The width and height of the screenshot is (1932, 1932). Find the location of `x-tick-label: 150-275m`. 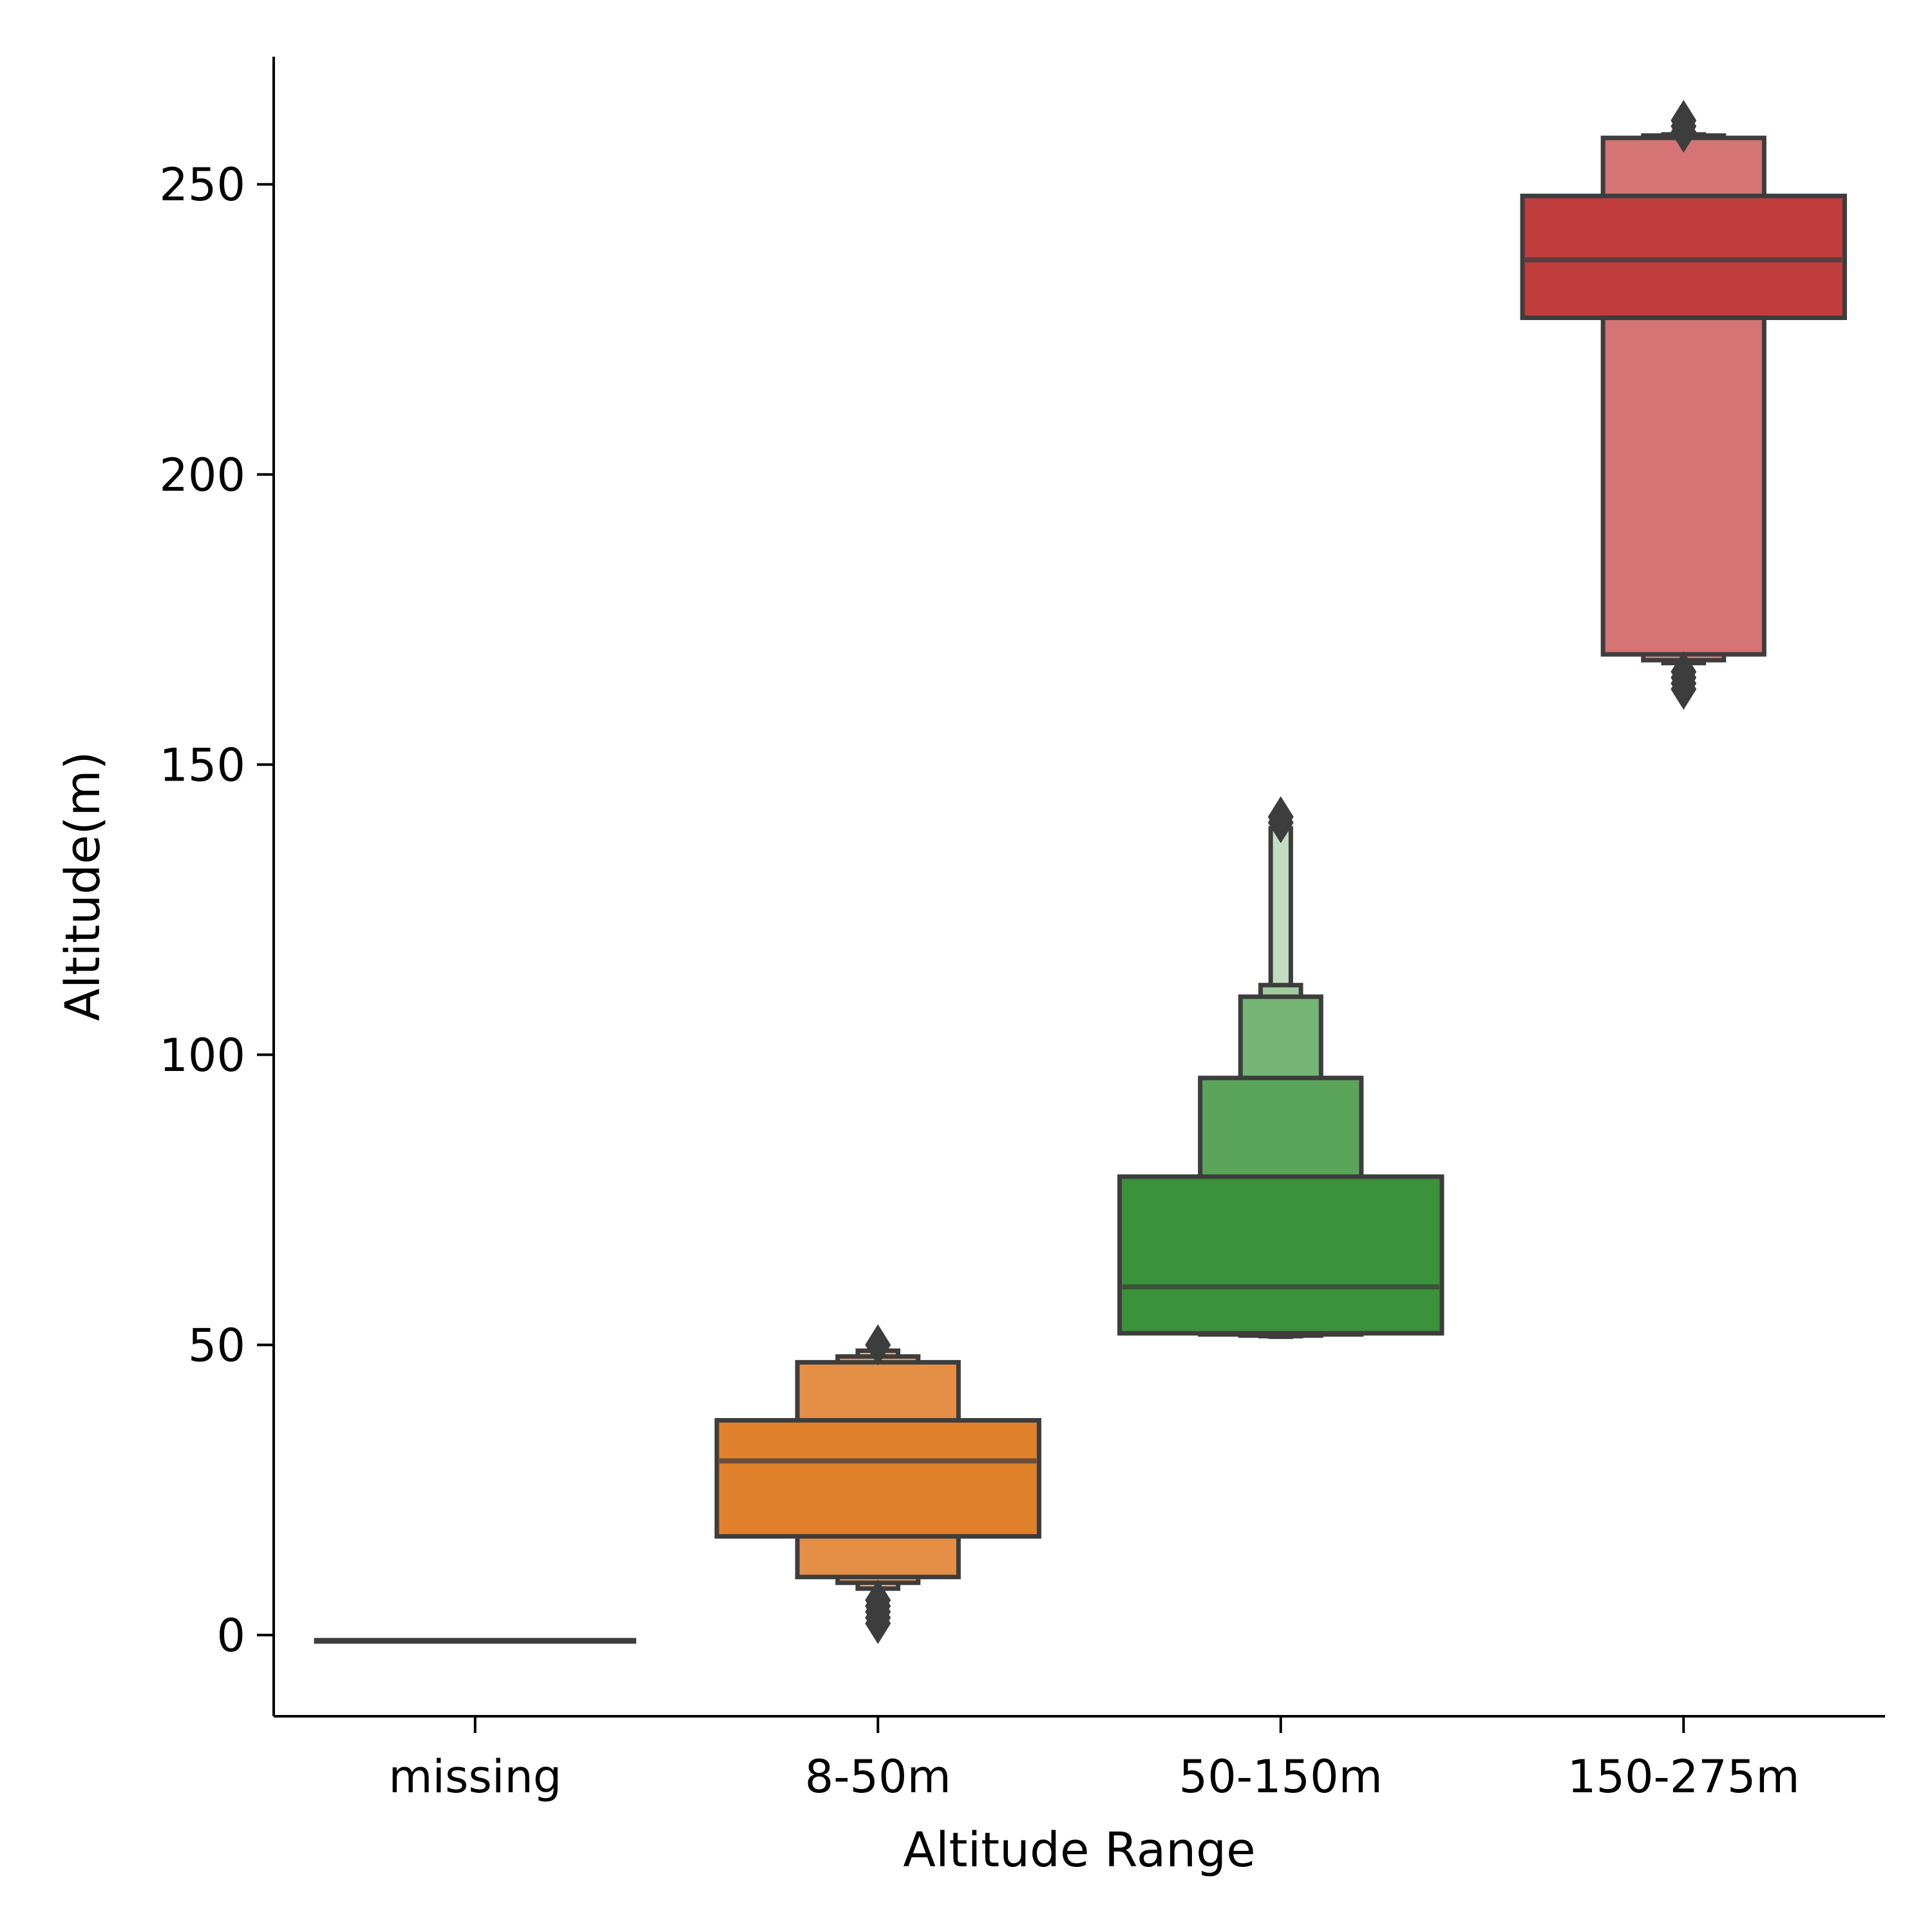

x-tick-label: 150-275m is located at coordinates (1684, 1777).